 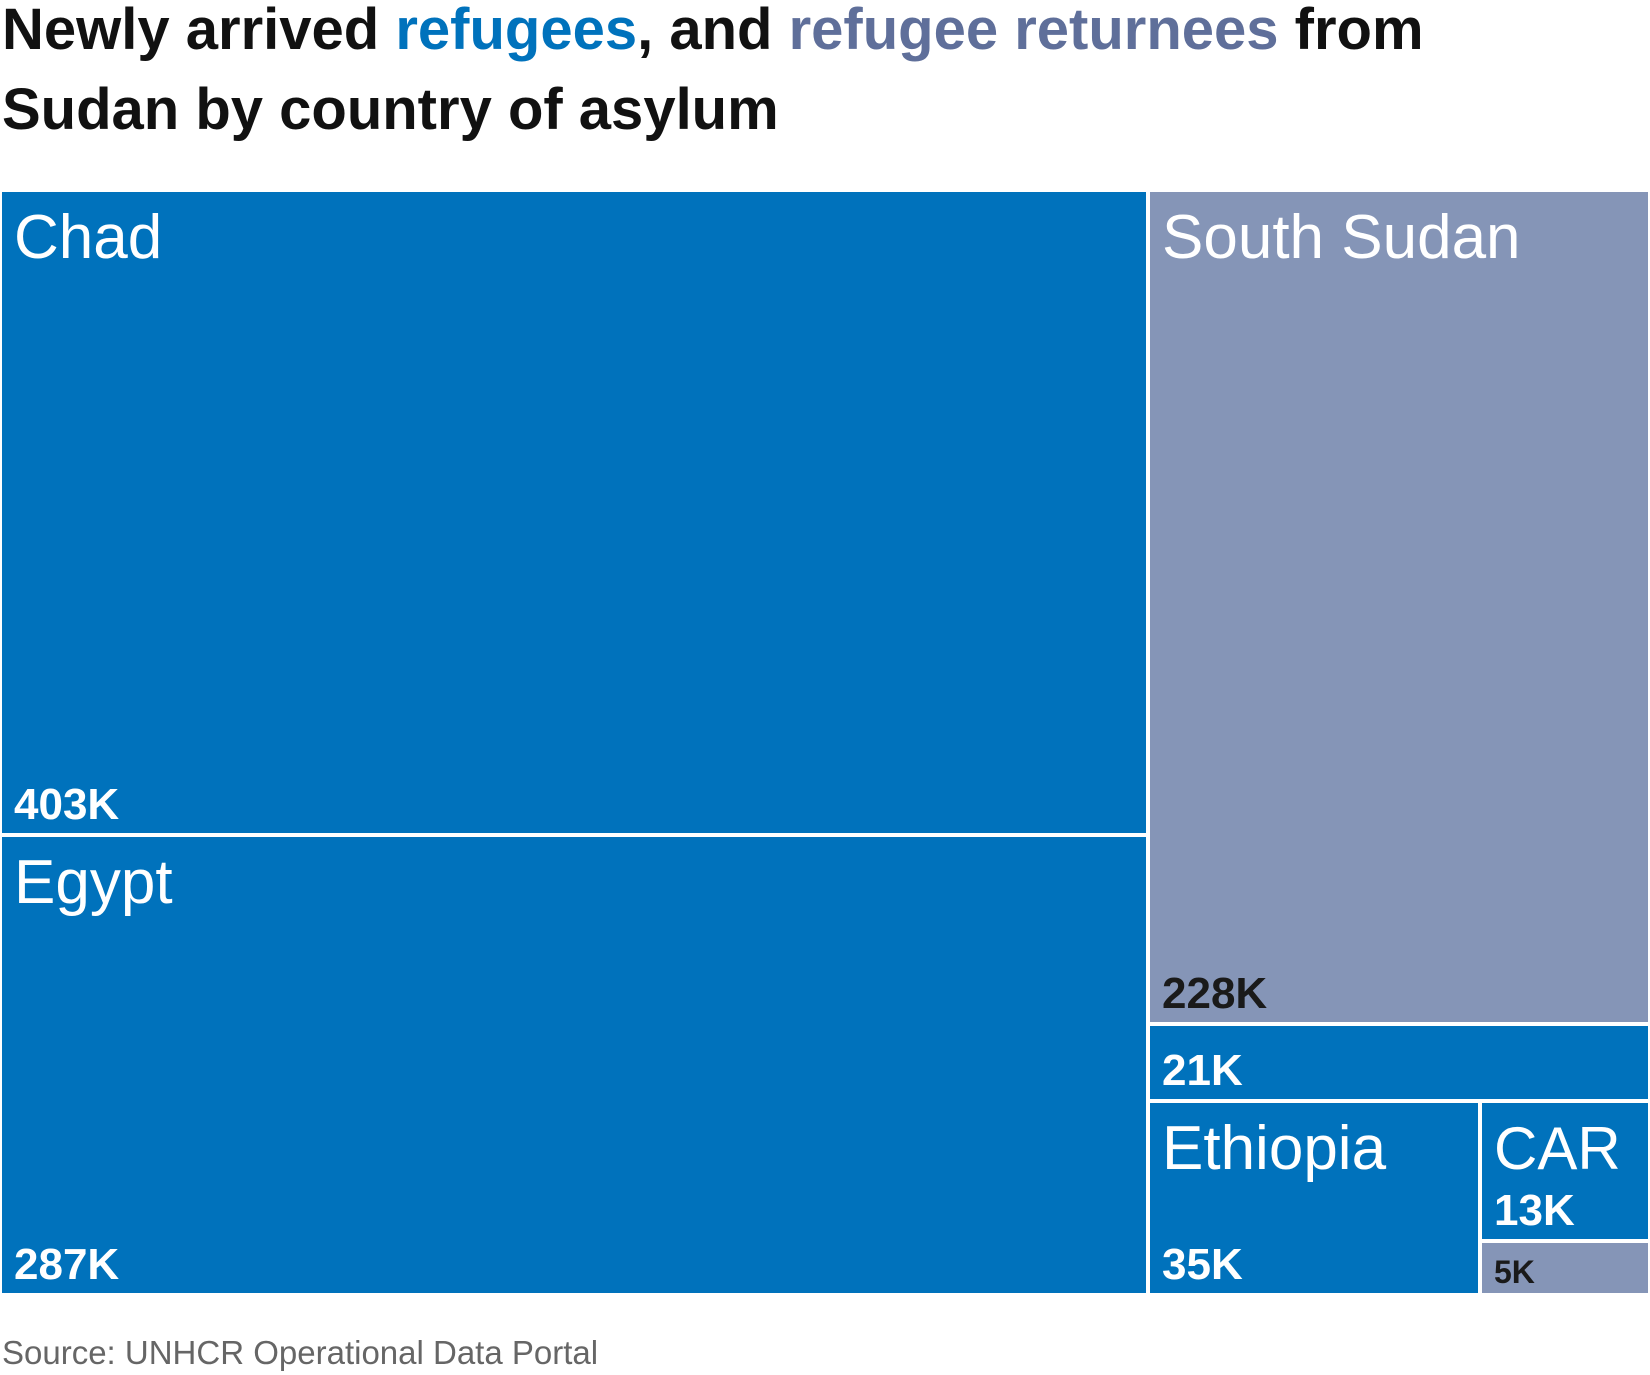 I want to click on value-label-car: 13K, so click(x=1534, y=1210).